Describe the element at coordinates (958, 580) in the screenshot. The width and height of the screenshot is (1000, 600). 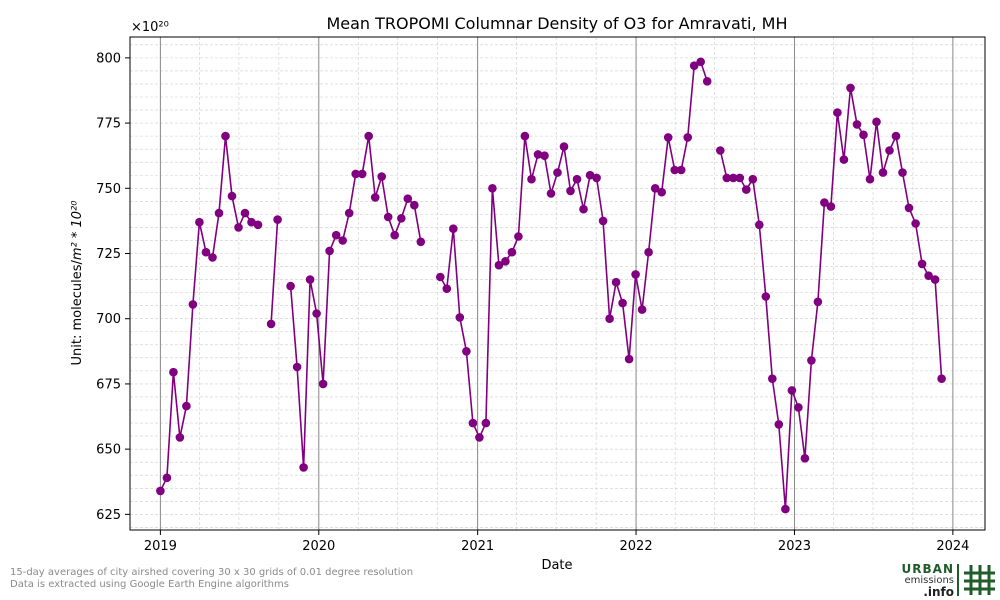
I see `logo-divider` at that location.